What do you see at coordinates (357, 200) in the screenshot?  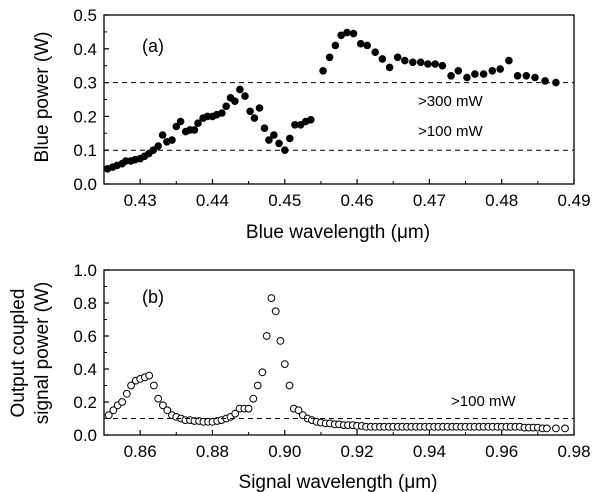 I see `x-tick-label: 0.46` at bounding box center [357, 200].